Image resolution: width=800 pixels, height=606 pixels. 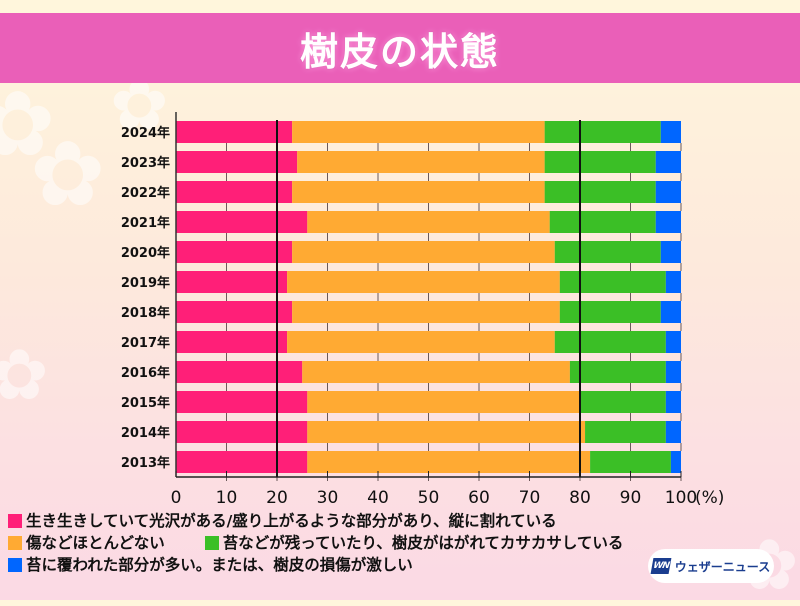 I want to click on legend-row: 苔に覆われた部分が多い。または、樹皮の損傷が激しい, so click(x=327, y=565).